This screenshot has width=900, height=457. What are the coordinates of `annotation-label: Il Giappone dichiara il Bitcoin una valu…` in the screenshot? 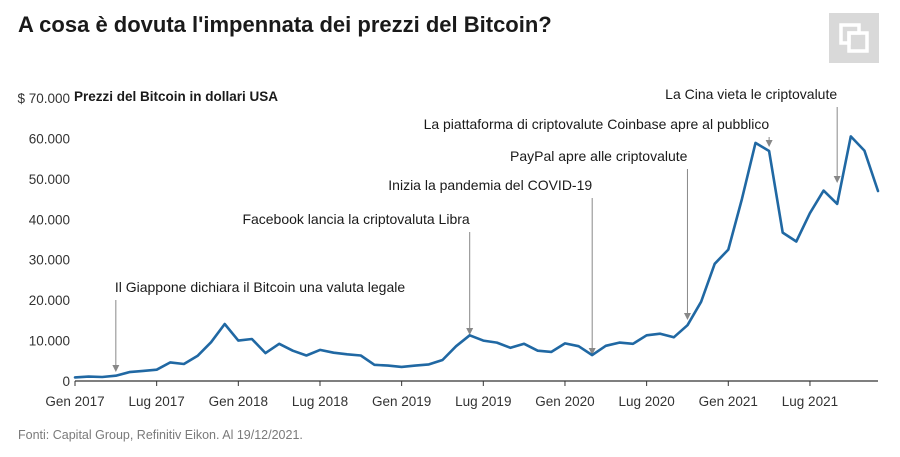 It's located at (260, 287).